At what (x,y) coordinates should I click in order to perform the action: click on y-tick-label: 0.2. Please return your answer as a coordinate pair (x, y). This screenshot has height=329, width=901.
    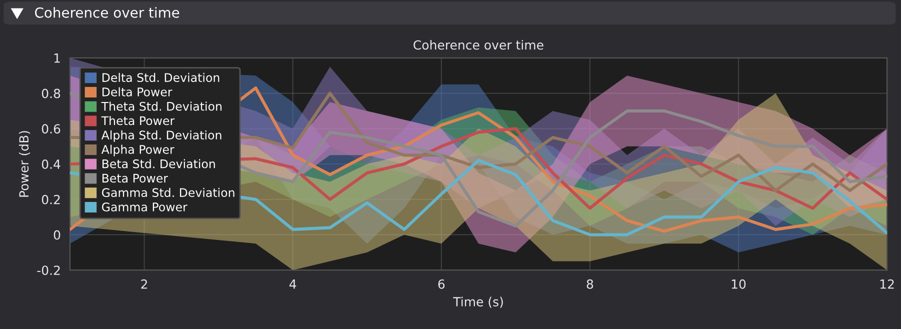
    Looking at the image, I should click on (51, 199).